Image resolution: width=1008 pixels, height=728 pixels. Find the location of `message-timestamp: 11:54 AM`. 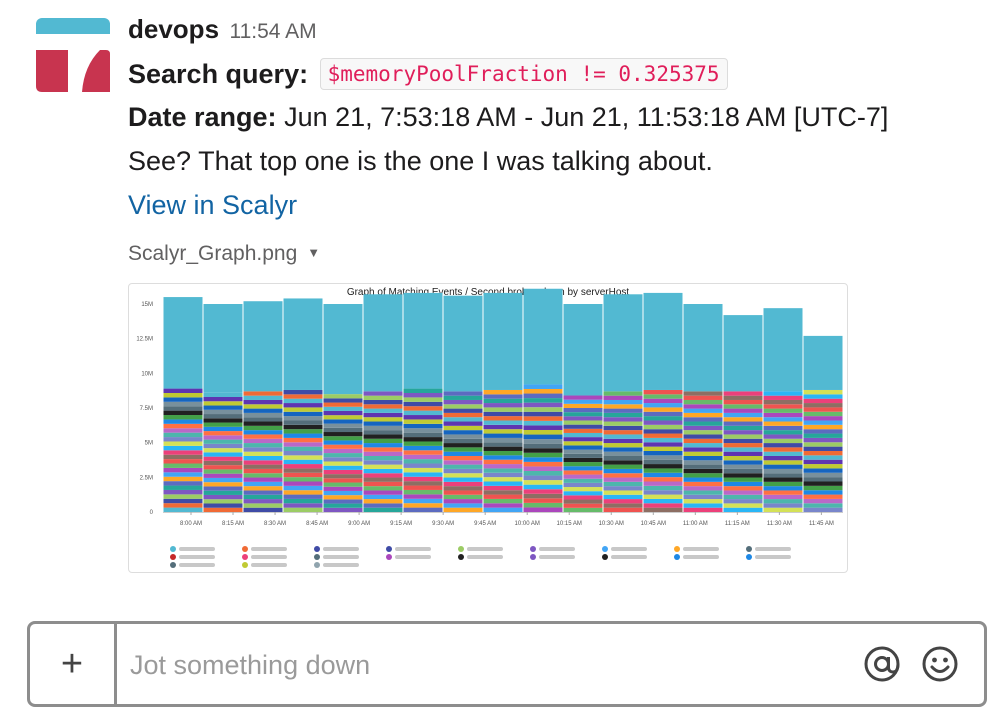

message-timestamp: 11:54 AM is located at coordinates (273, 31).